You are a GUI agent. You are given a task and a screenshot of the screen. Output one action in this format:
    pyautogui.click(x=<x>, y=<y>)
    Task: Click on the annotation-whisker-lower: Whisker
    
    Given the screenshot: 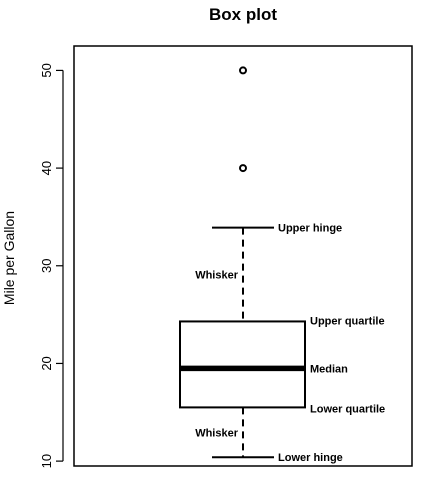 What is the action you would take?
    pyautogui.click(x=217, y=433)
    